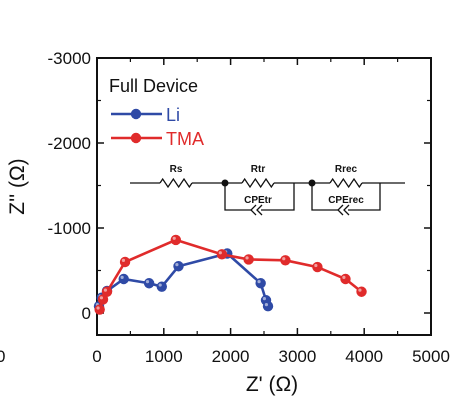 This screenshot has height=401, width=458. Describe the element at coordinates (153, 86) in the screenshot. I see `legend-title: Full Device` at that location.